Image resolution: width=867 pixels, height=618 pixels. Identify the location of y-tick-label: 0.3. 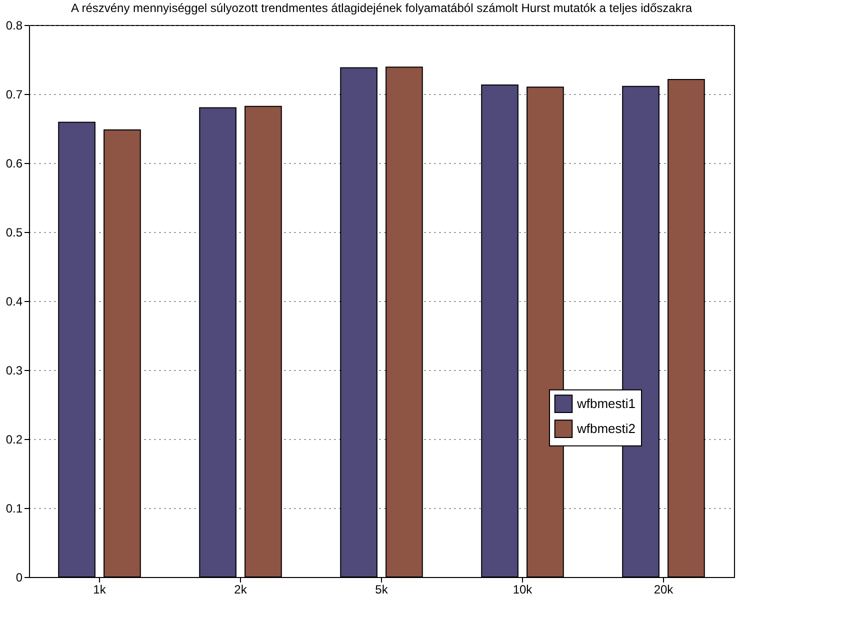
(14, 371).